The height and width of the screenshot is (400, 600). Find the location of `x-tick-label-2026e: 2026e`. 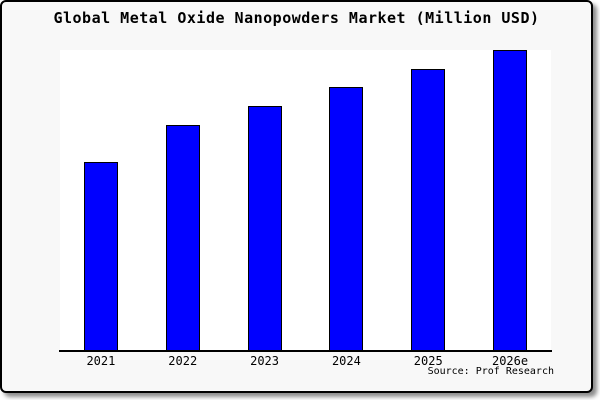

x-tick-label-2026e: 2026e is located at coordinates (510, 361).